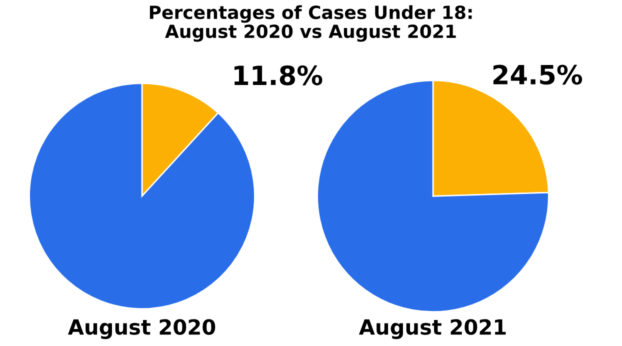 Image resolution: width=622 pixels, height=346 pixels. Describe the element at coordinates (311, 23) in the screenshot. I see `chart-title: Percentages of Cases Under 18: August 2020 vs August 2021` at that location.